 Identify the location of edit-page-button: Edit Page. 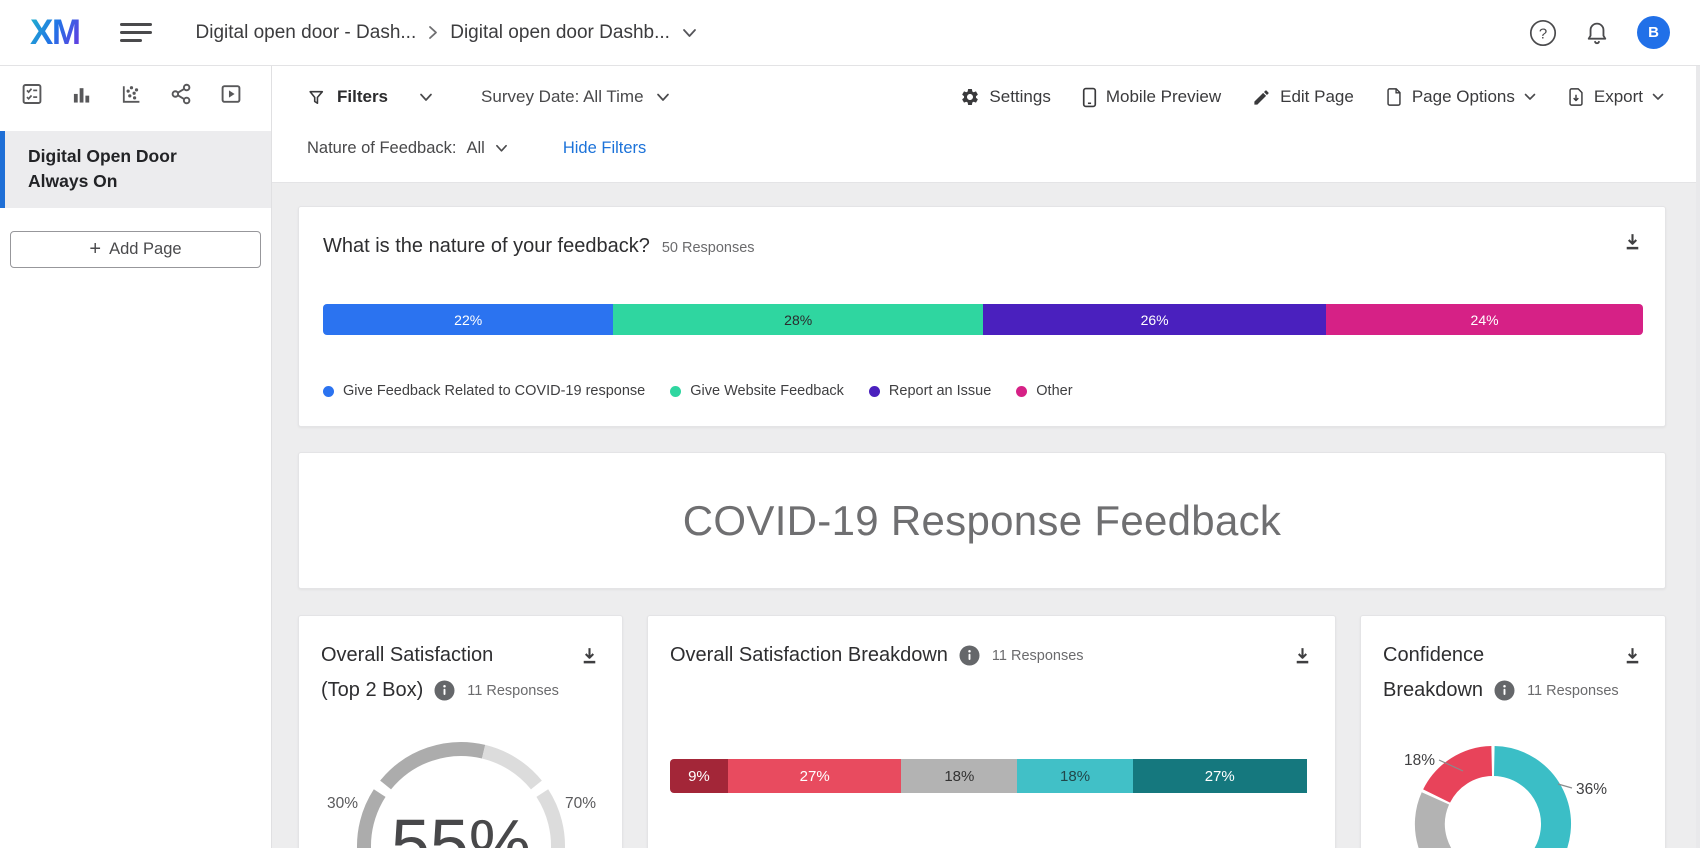
(1303, 97).